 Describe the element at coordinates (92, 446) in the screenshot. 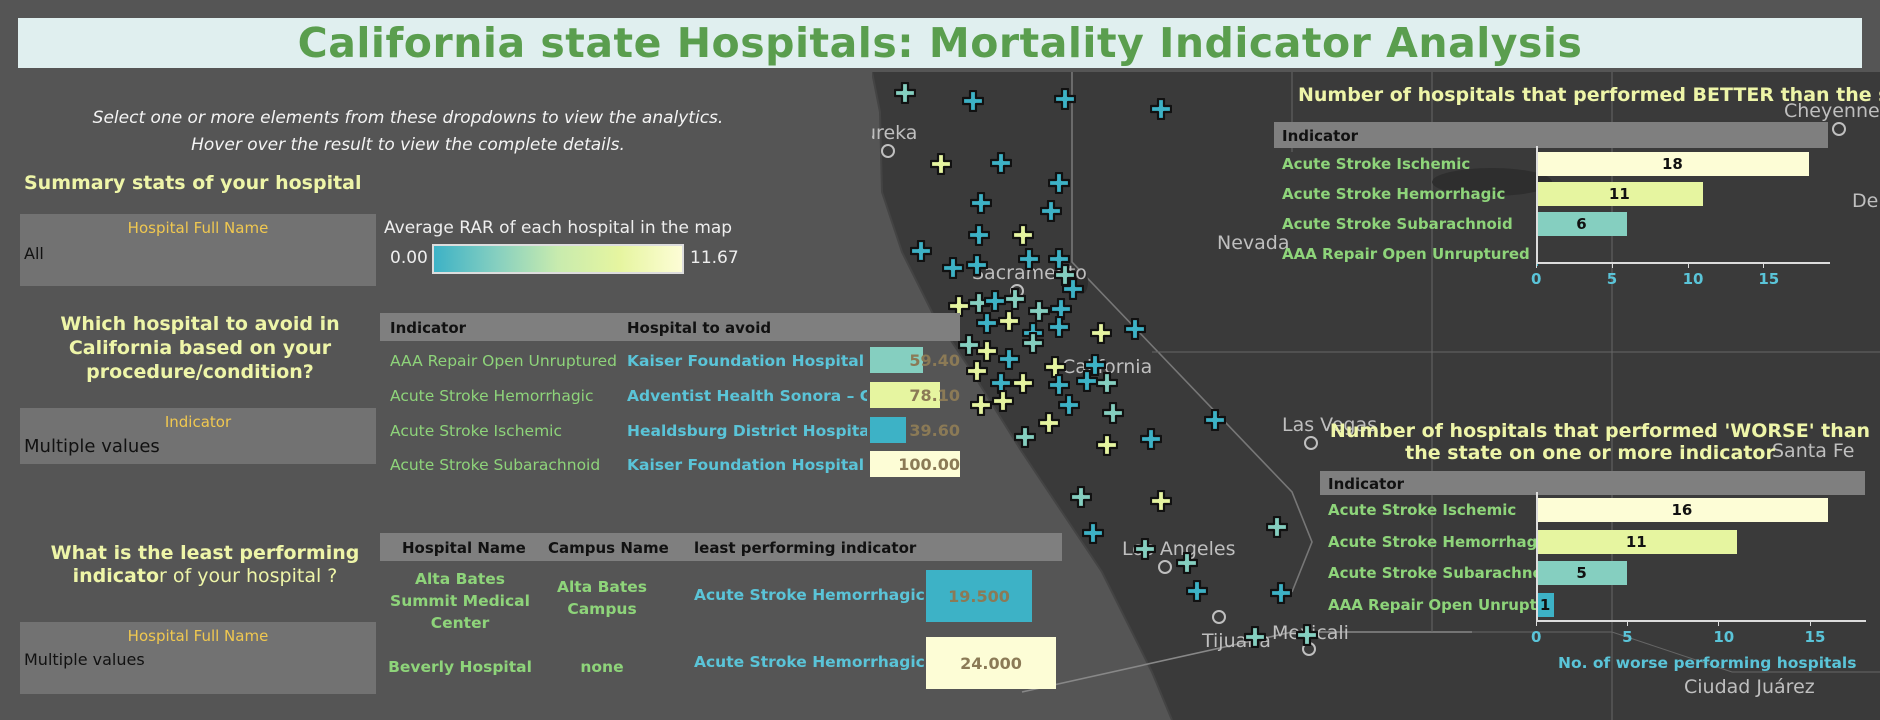

I see `indicator-filter-value: Multiple values` at that location.